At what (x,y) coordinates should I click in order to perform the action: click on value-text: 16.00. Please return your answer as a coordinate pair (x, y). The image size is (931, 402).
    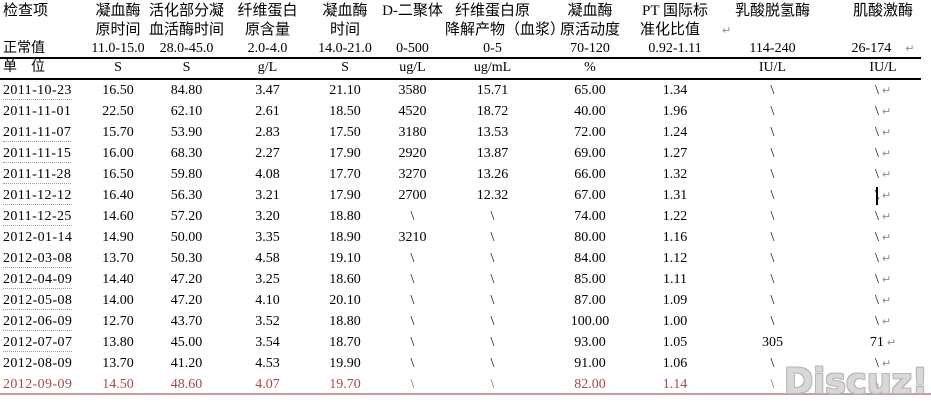
    Looking at the image, I should click on (118, 153).